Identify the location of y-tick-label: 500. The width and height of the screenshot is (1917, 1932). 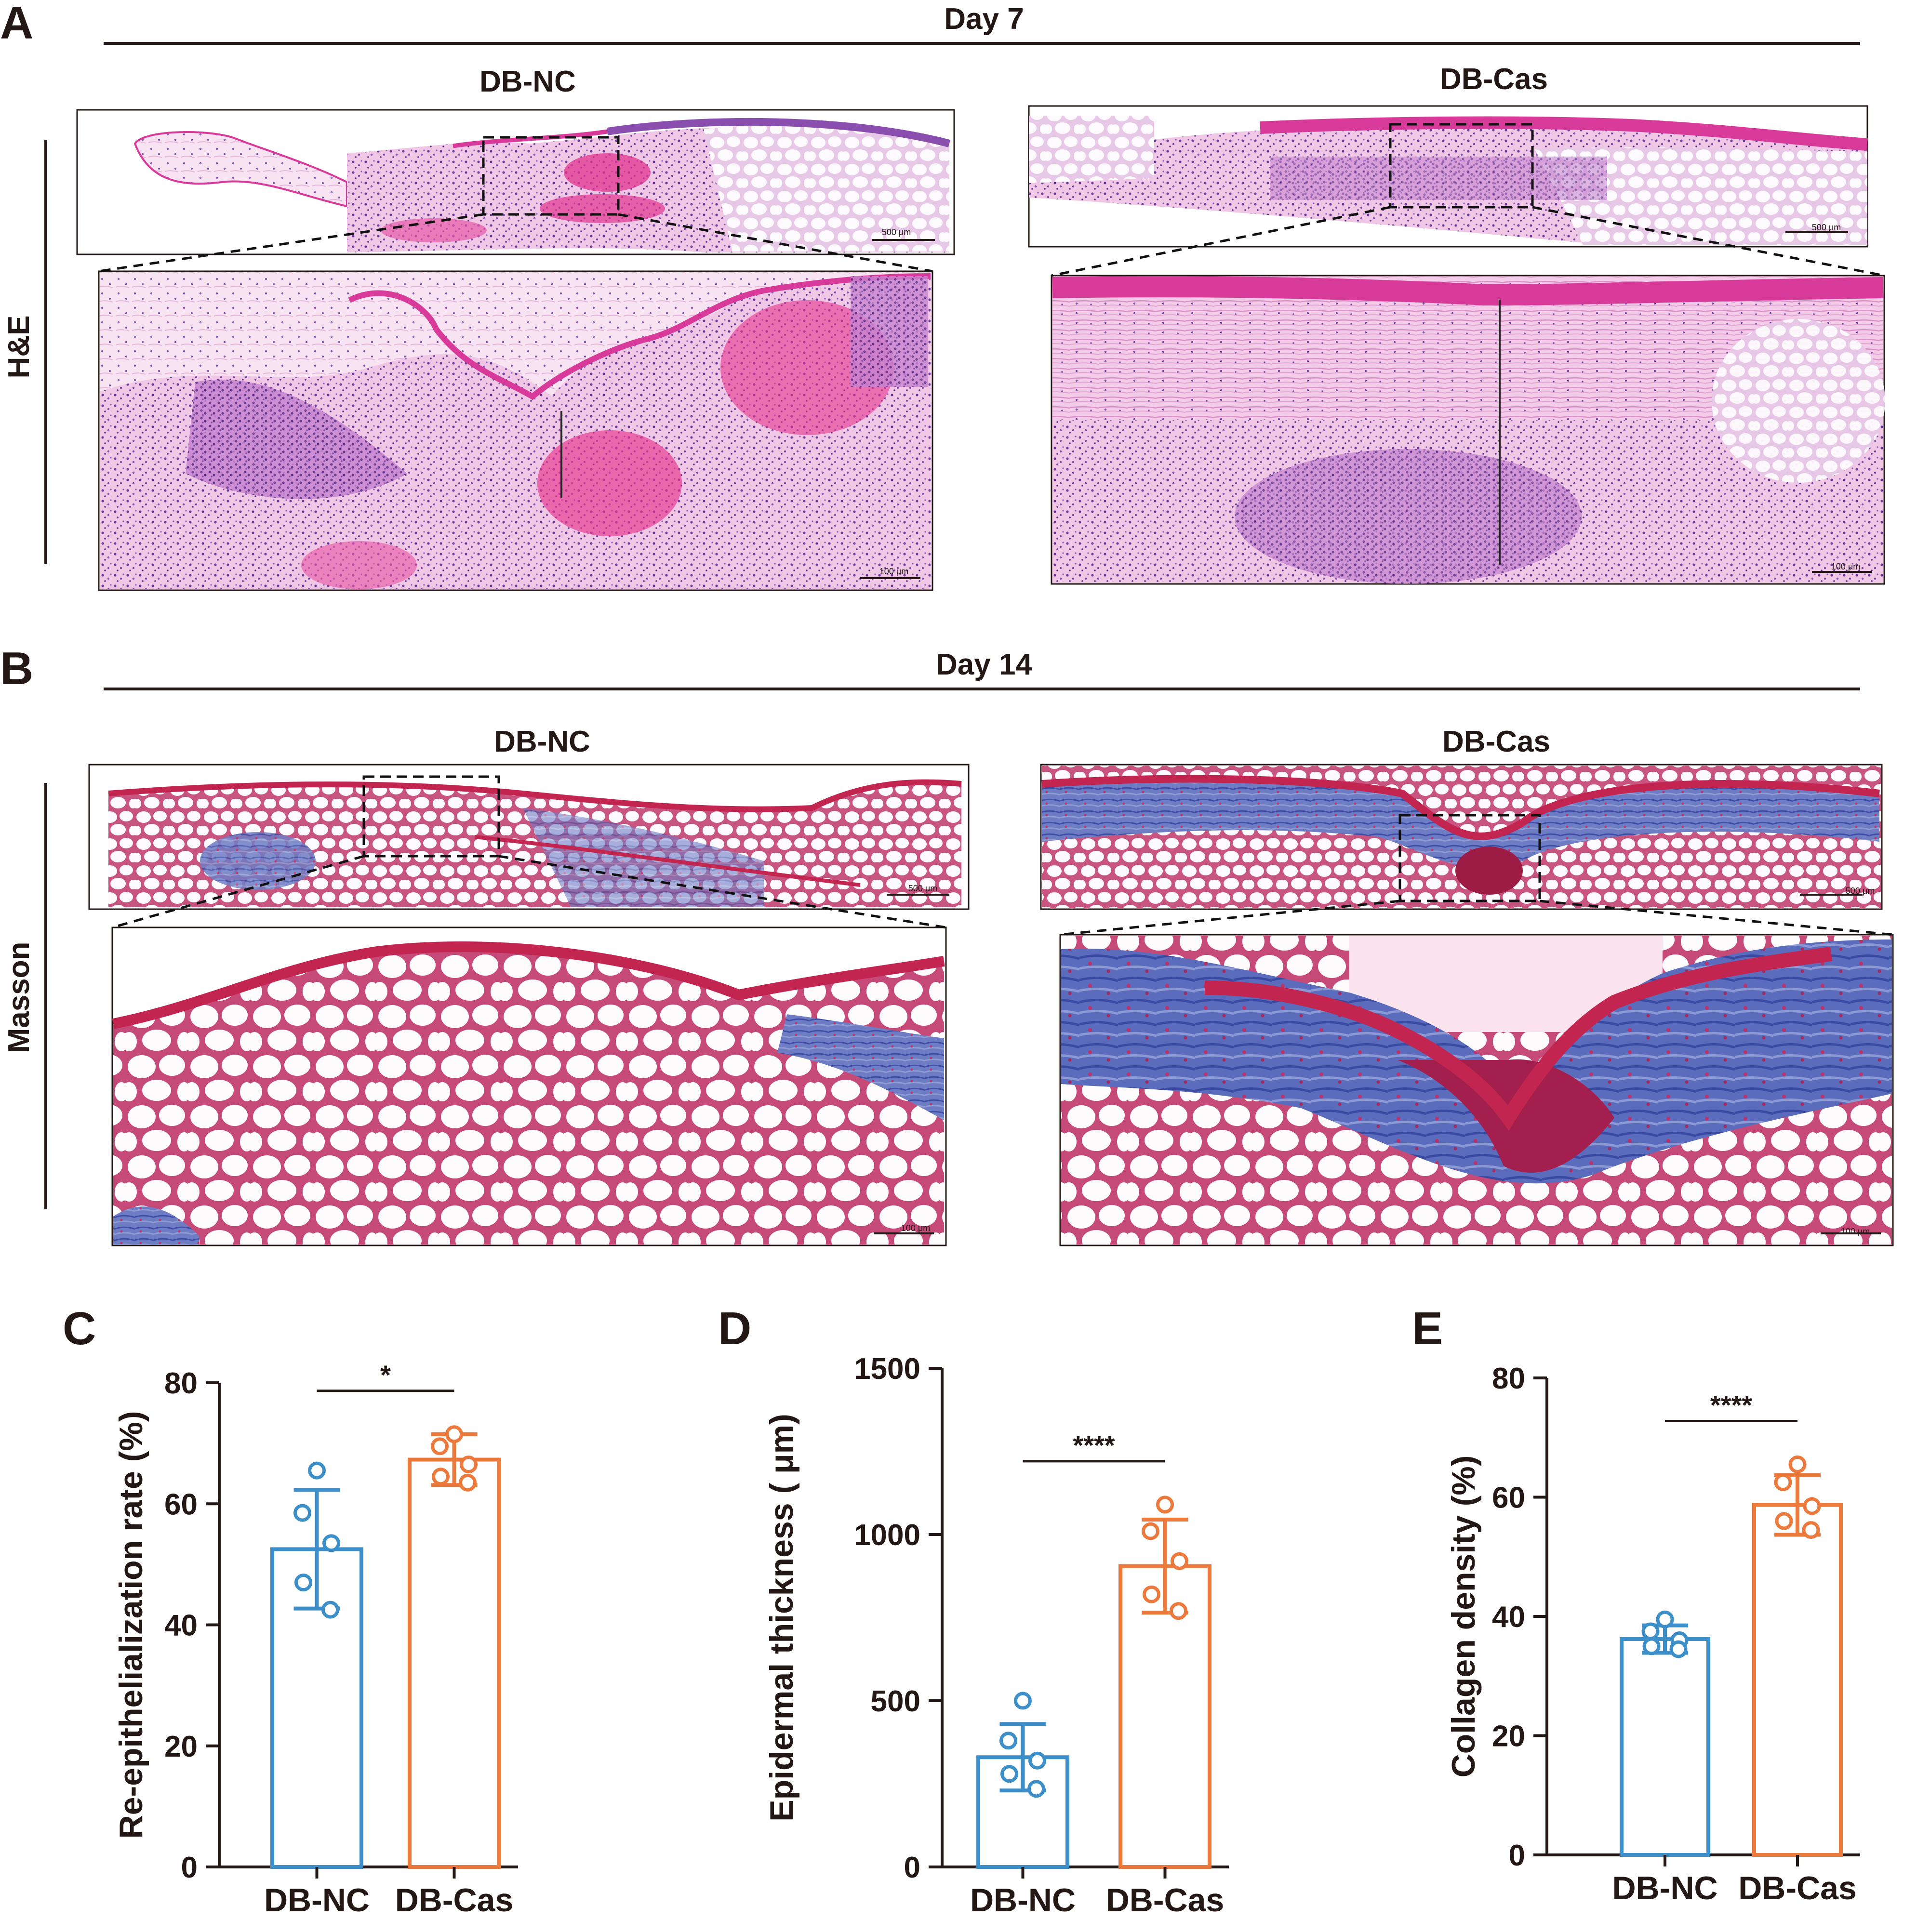
(896, 1701).